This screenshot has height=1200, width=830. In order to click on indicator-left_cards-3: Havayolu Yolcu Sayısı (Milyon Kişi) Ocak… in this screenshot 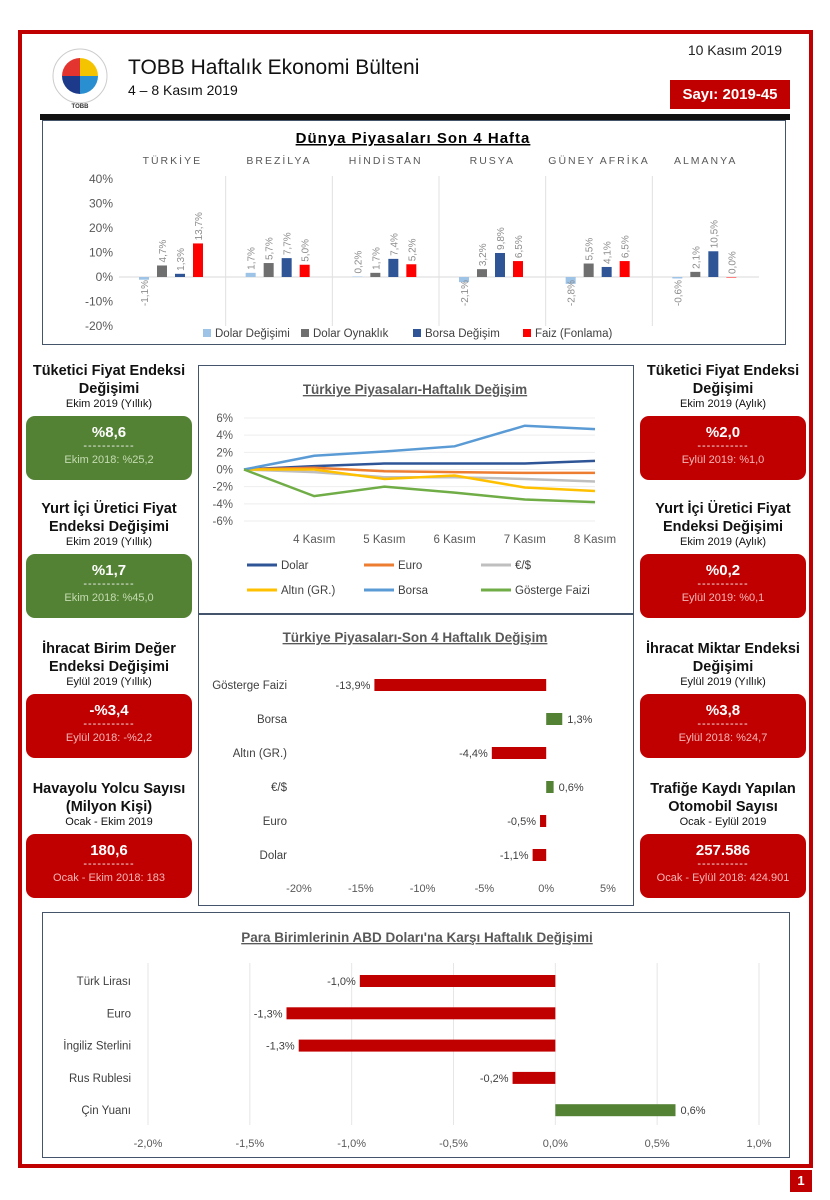, I will do `click(109, 839)`.